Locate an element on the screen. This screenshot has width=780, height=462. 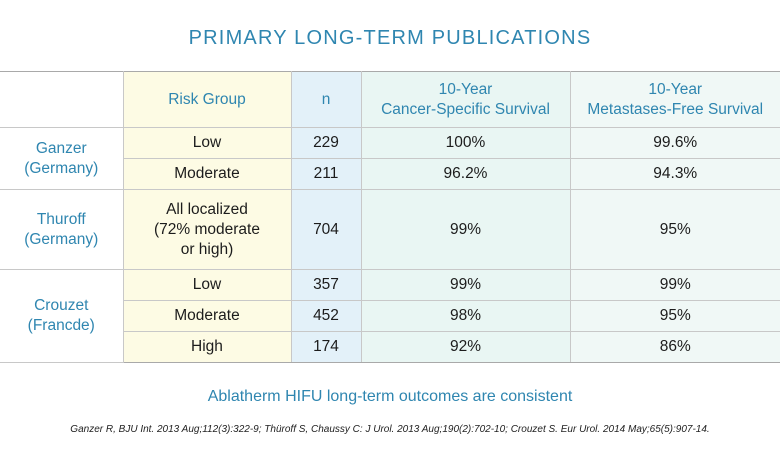
risk-group-cell: All localized (72% moderate or high) is located at coordinates (207, 229).